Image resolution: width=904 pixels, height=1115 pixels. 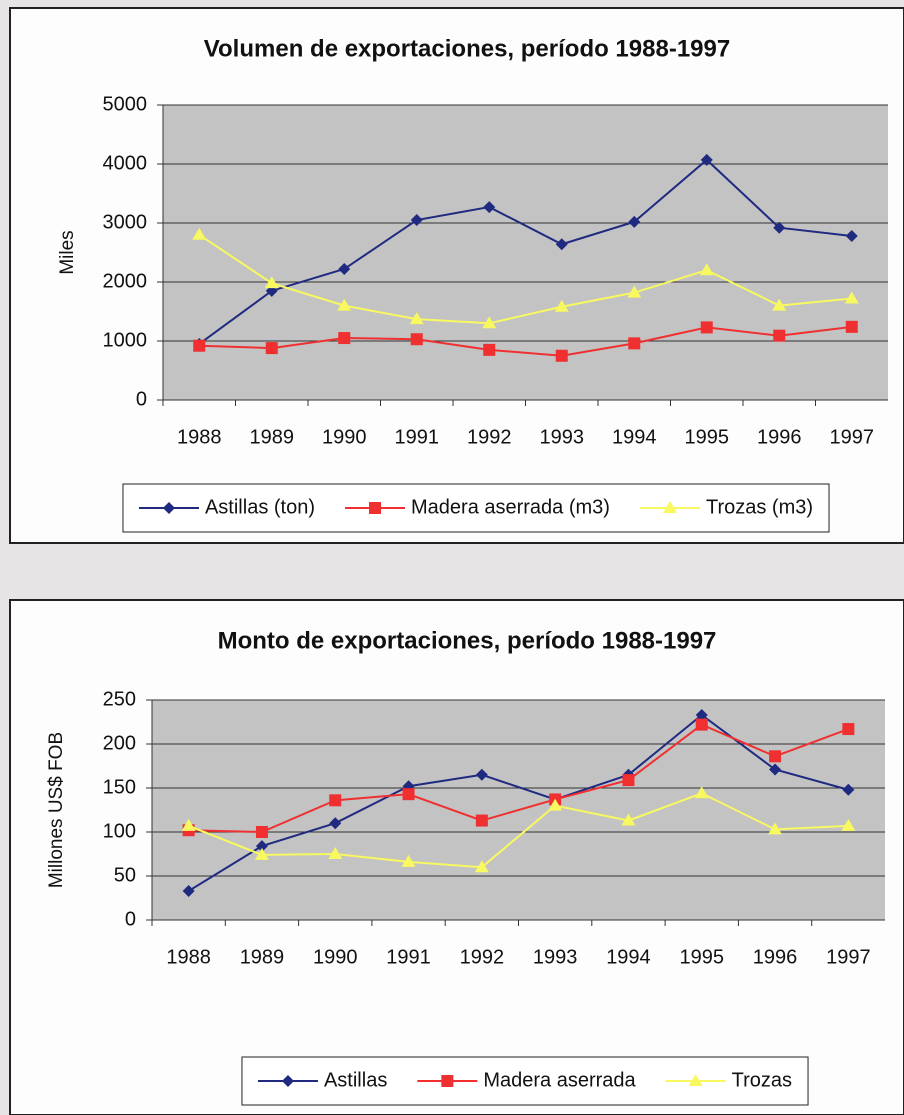 I want to click on y-tick-label: 50, so click(x=125, y=875).